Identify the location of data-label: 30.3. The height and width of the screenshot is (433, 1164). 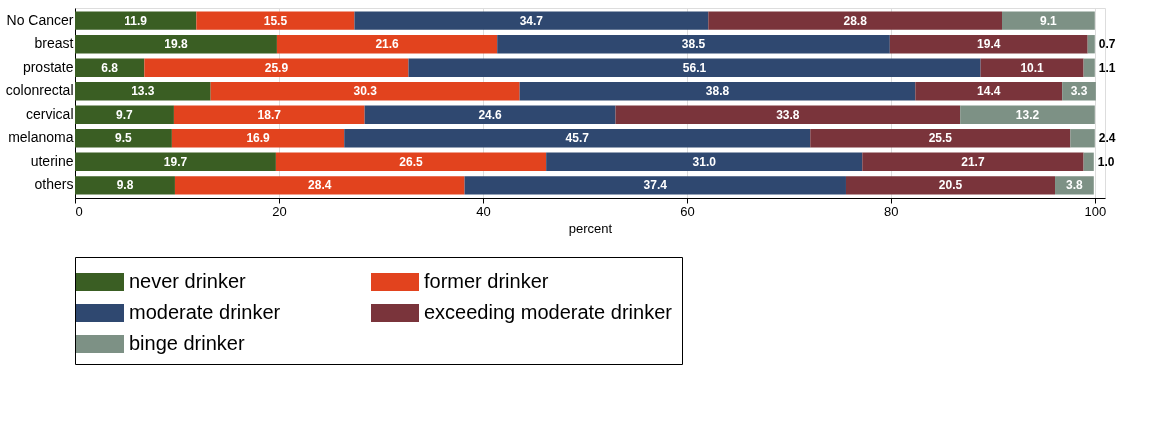
(365, 91).